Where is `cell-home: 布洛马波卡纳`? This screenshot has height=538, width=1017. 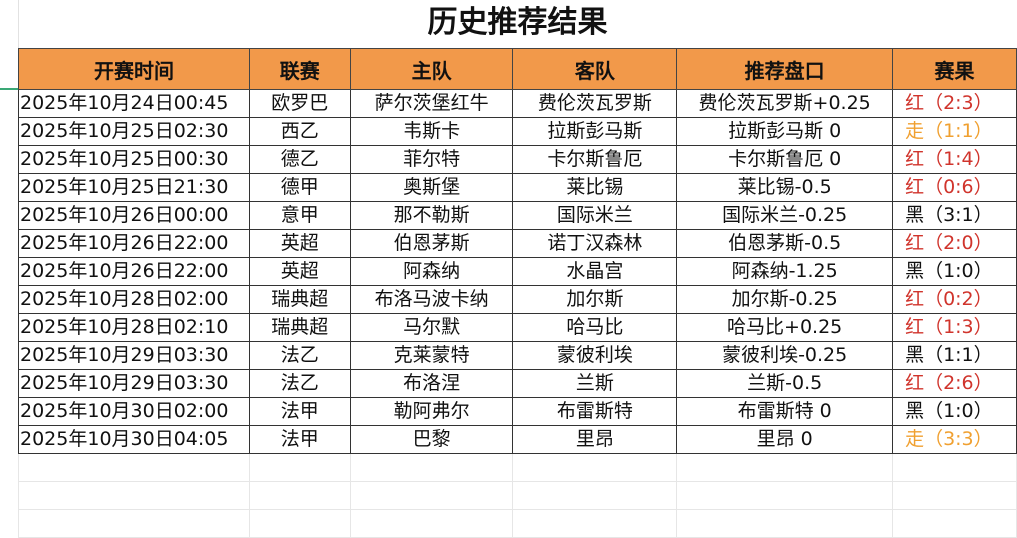 cell-home: 布洛马波卡纳 is located at coordinates (431, 299).